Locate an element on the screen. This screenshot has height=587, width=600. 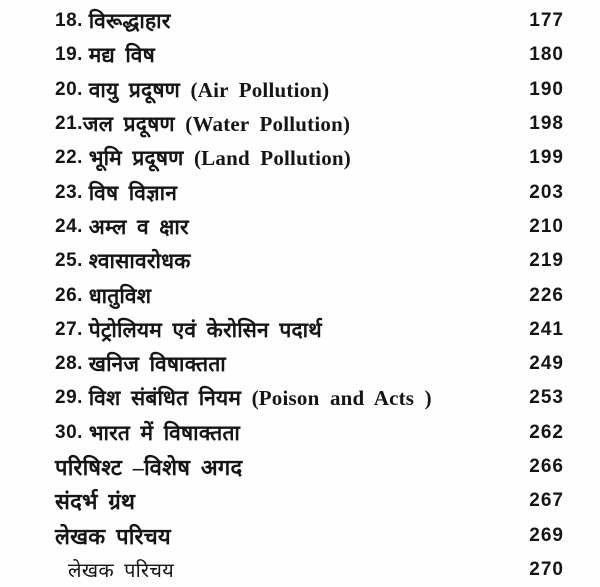
entry-page-number: 210 is located at coordinates (546, 226).